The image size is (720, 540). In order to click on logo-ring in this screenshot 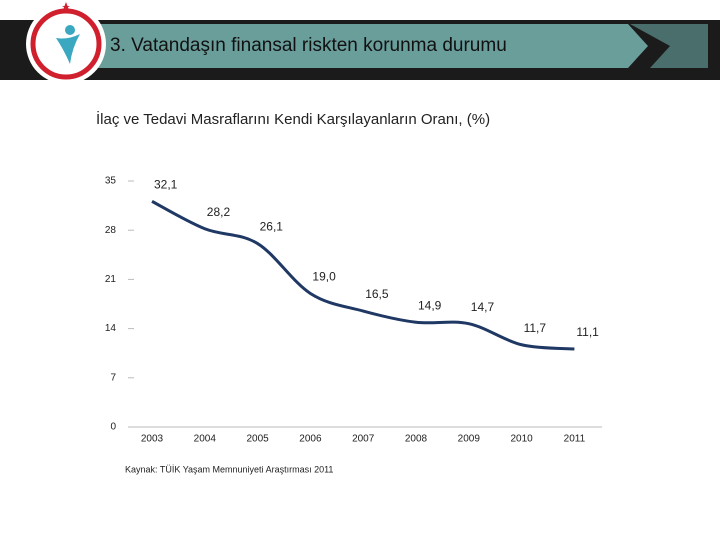, I will do `click(66, 44)`.